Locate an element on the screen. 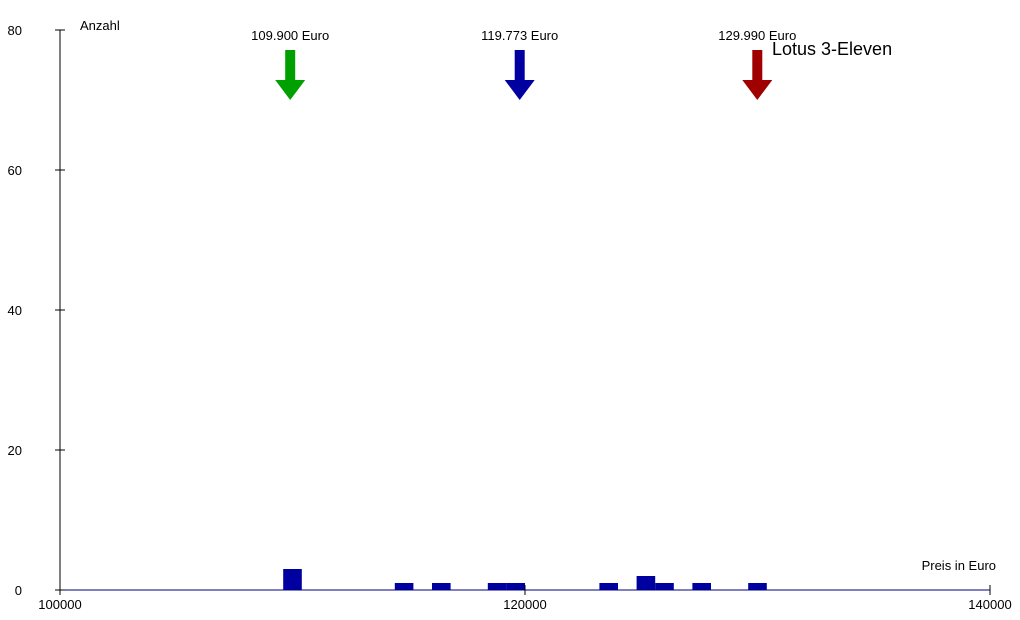 The image size is (1020, 620). chart-title: Lotus 3-Eleven is located at coordinates (832, 49).